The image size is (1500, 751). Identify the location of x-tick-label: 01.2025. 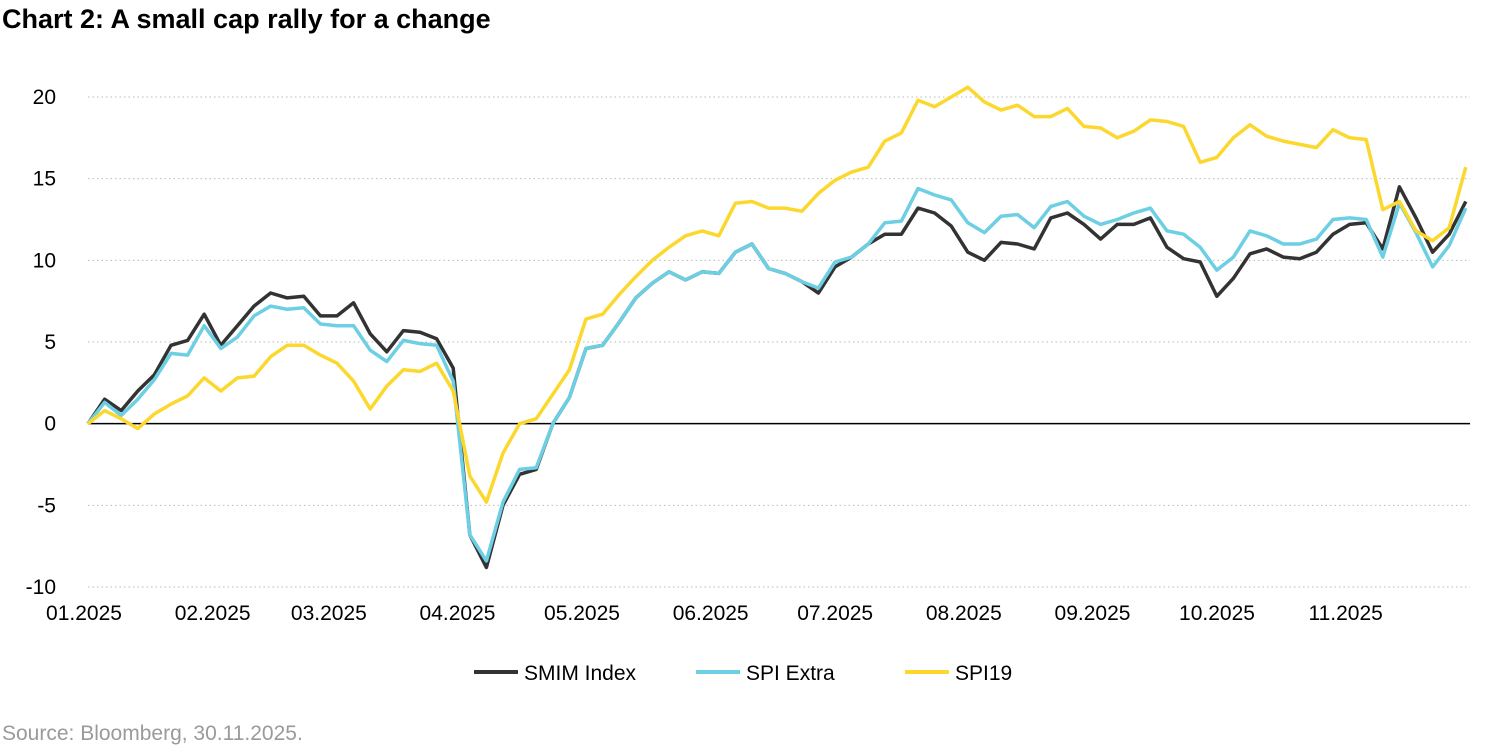
(84, 613).